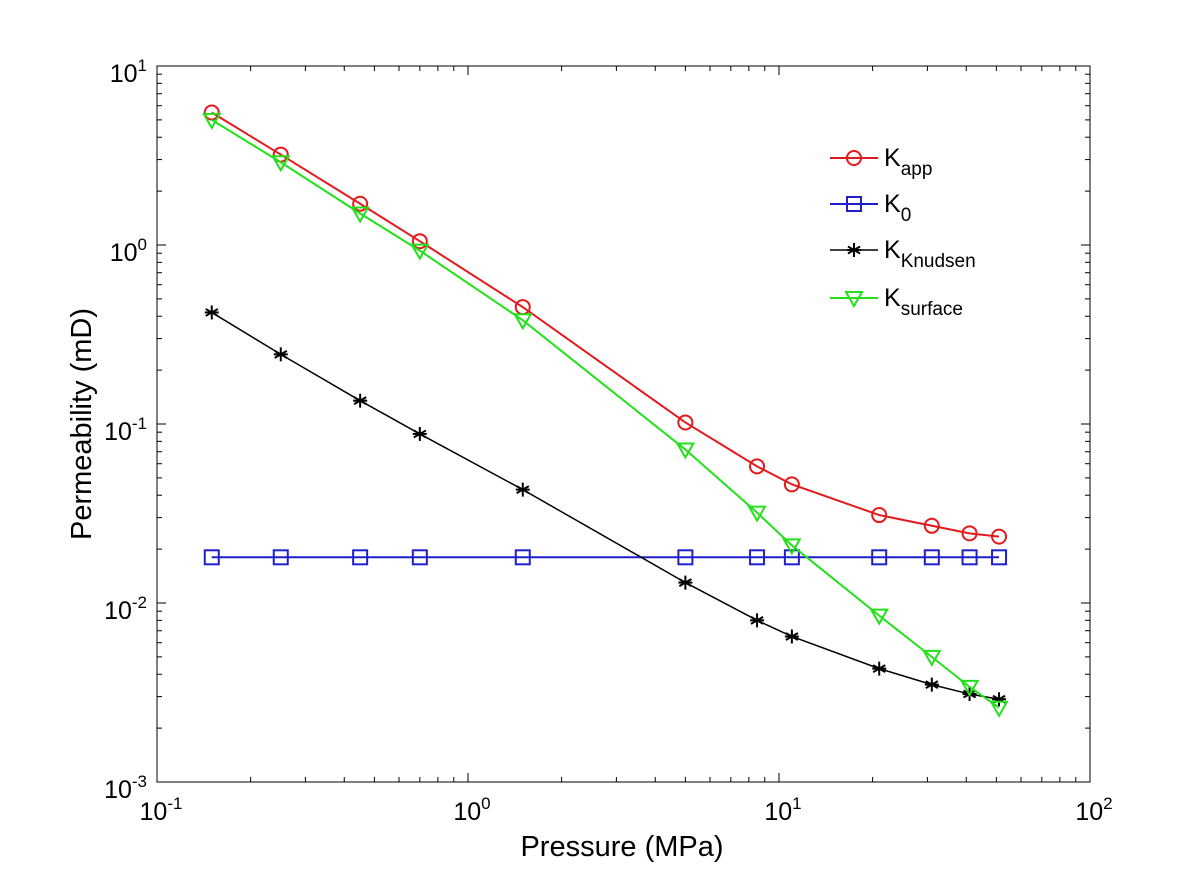 This screenshot has height=880, width=1204. What do you see at coordinates (854, 250) in the screenshot?
I see `legend-marker-k-knudsen` at bounding box center [854, 250].